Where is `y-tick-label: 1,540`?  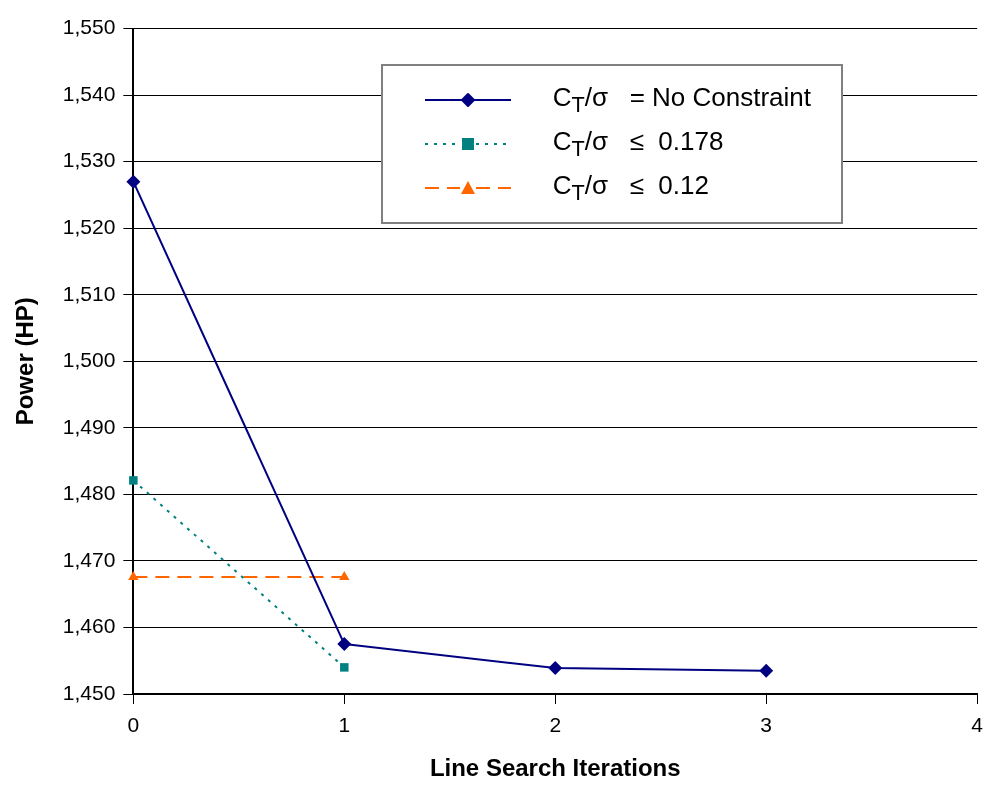
y-tick-label: 1,540 is located at coordinates (89, 93).